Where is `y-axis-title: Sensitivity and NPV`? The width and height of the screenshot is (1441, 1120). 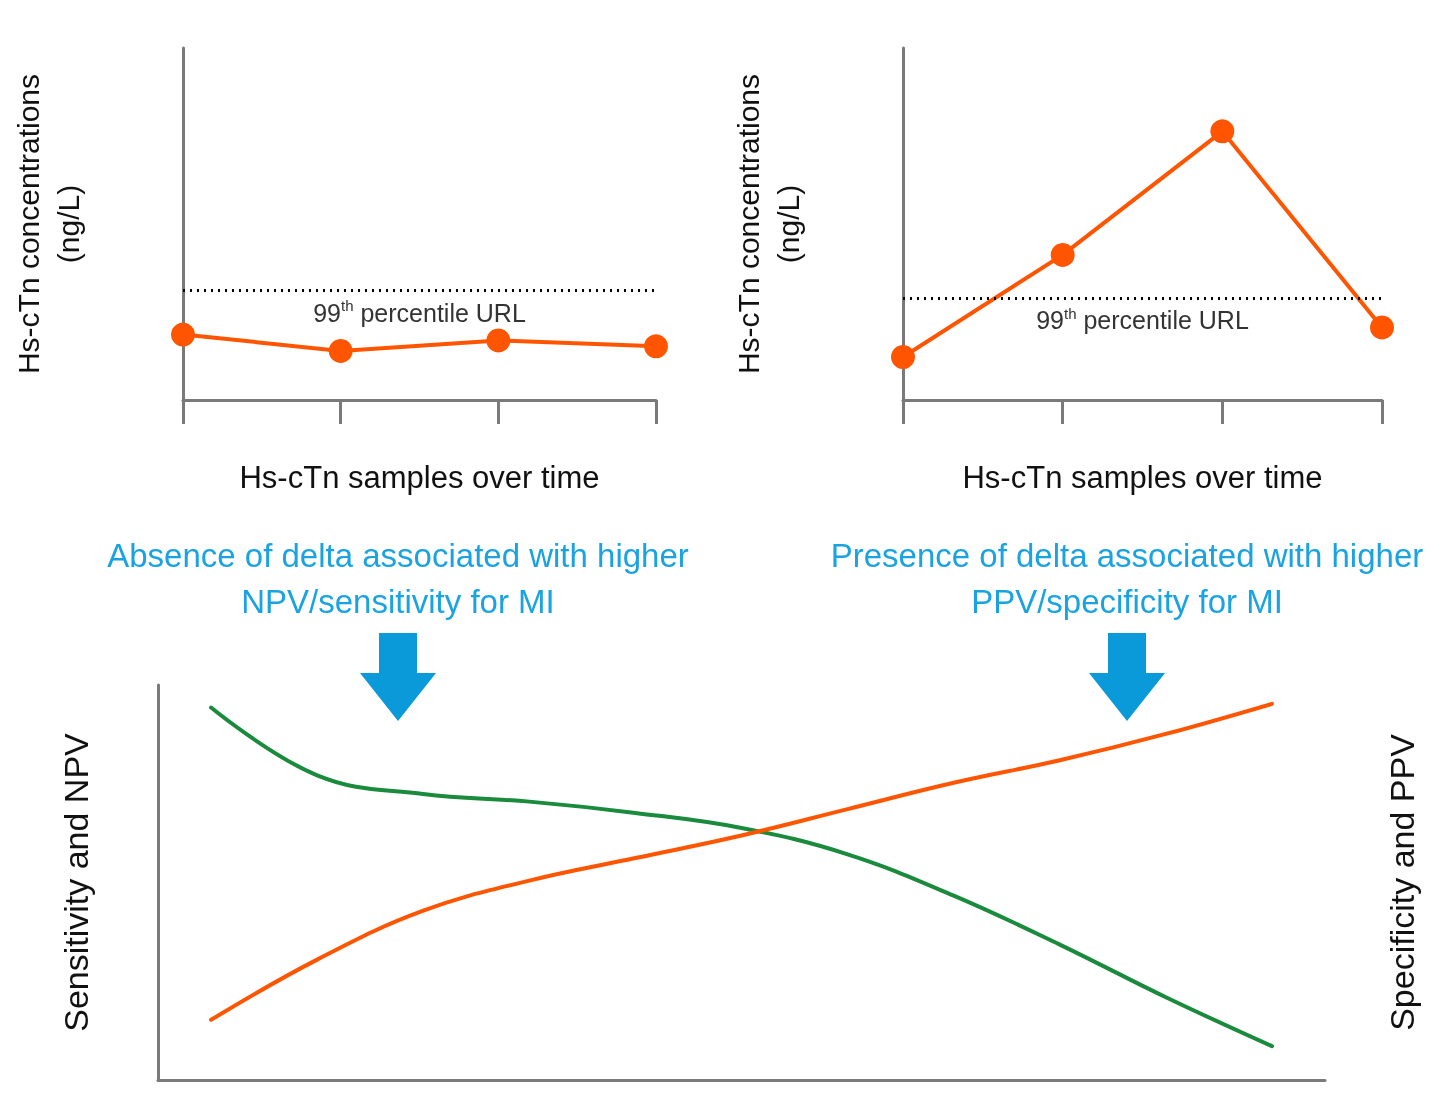
y-axis-title: Sensitivity and NPV is located at coordinates (76, 882).